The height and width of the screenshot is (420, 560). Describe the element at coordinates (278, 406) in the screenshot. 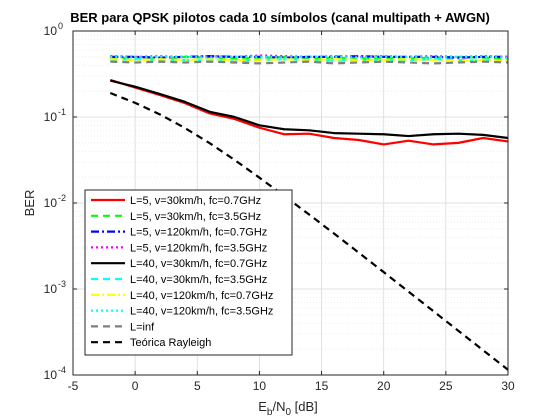

I see `x-axis-title-mid: /N` at that location.